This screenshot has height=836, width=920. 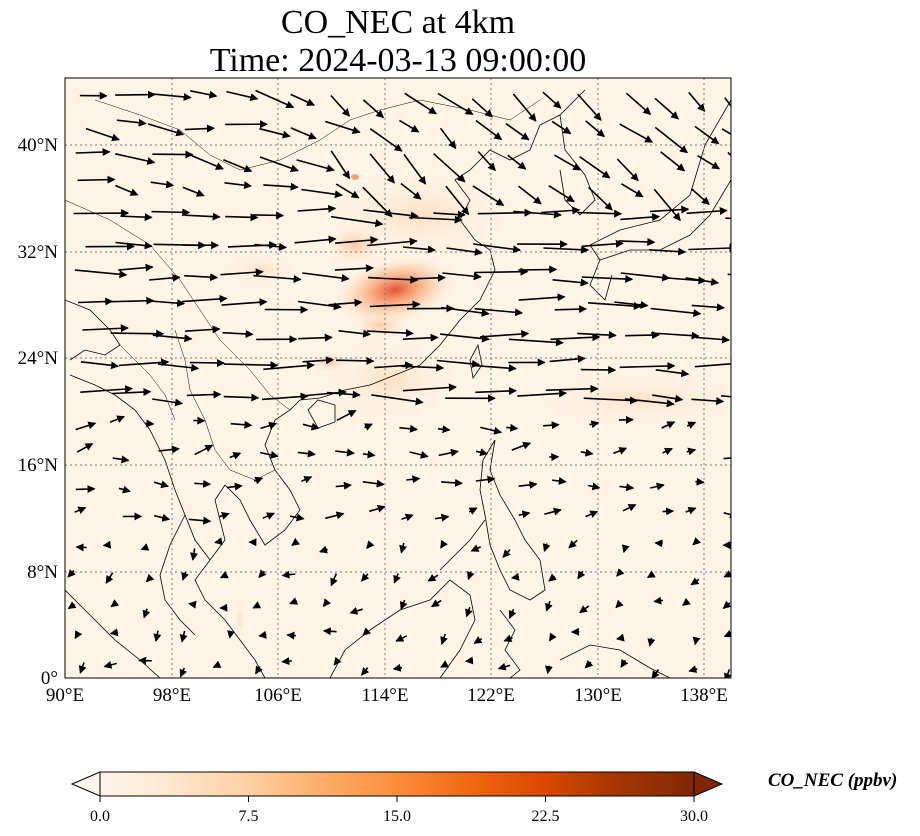 I want to click on map-subtitle-time: Time: 2024-03-13 09:00:00, so click(x=398, y=60).